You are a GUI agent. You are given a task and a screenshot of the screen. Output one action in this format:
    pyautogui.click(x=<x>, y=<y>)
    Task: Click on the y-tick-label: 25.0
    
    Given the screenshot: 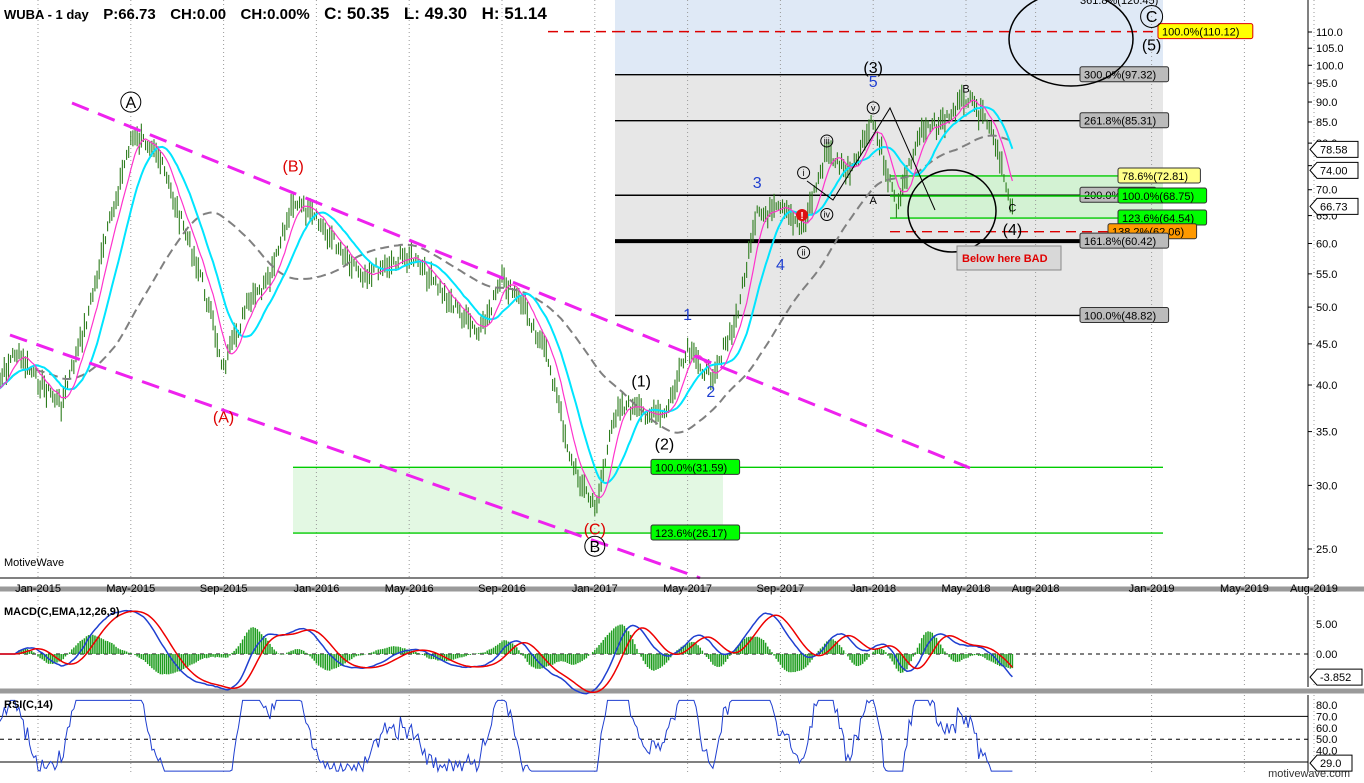 What is the action you would take?
    pyautogui.click(x=1326, y=550)
    